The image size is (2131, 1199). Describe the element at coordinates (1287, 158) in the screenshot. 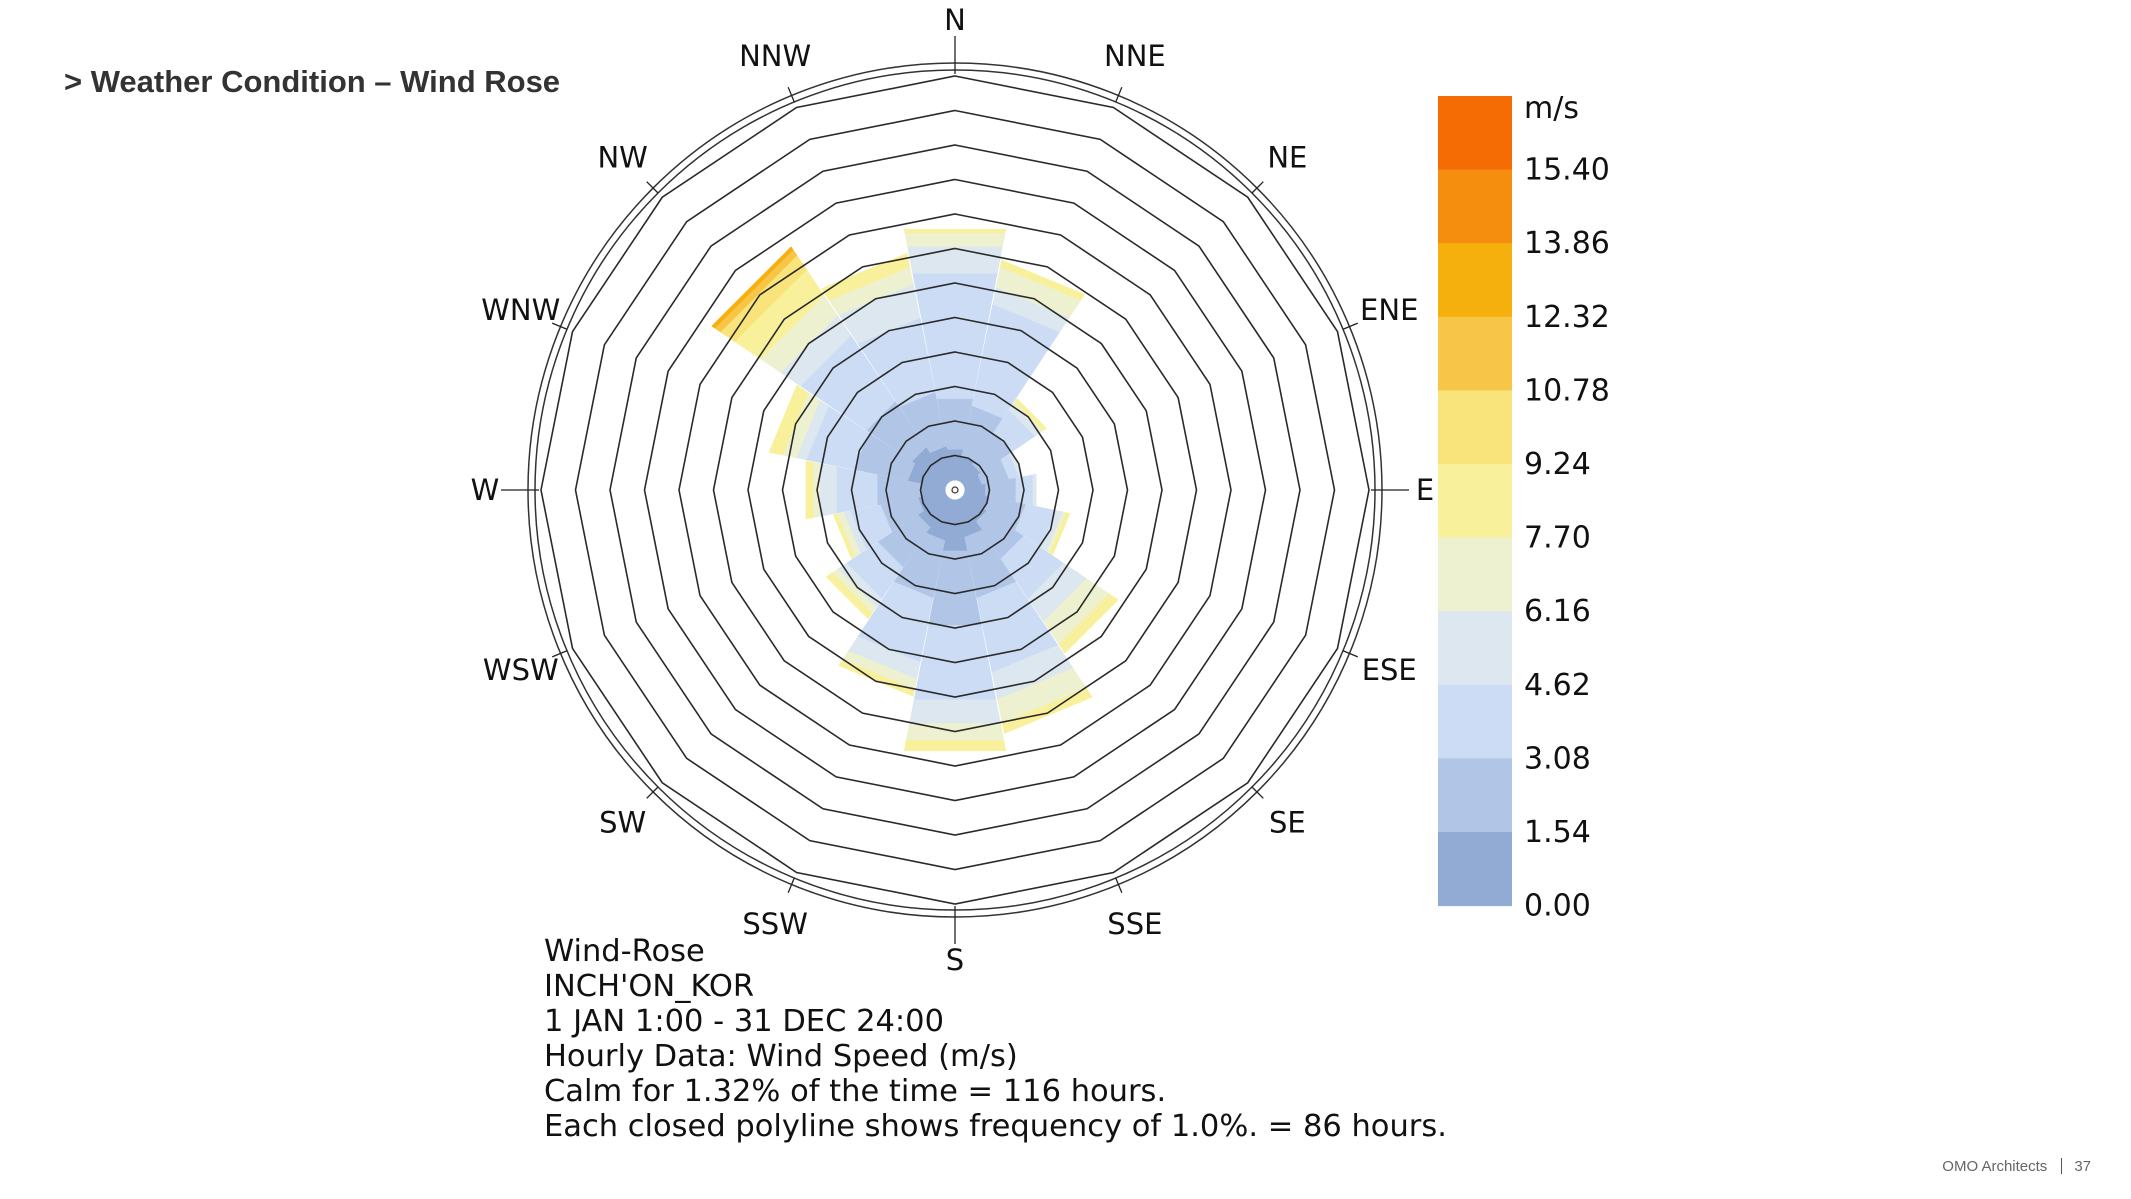

I see `direction-label-ne: NE` at that location.